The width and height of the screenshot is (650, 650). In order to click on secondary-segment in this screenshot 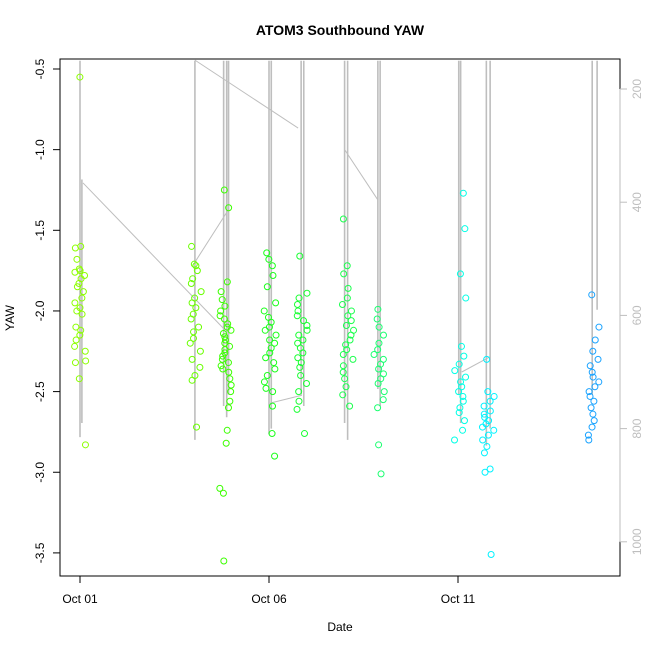, I will do `click(154, 256)`.